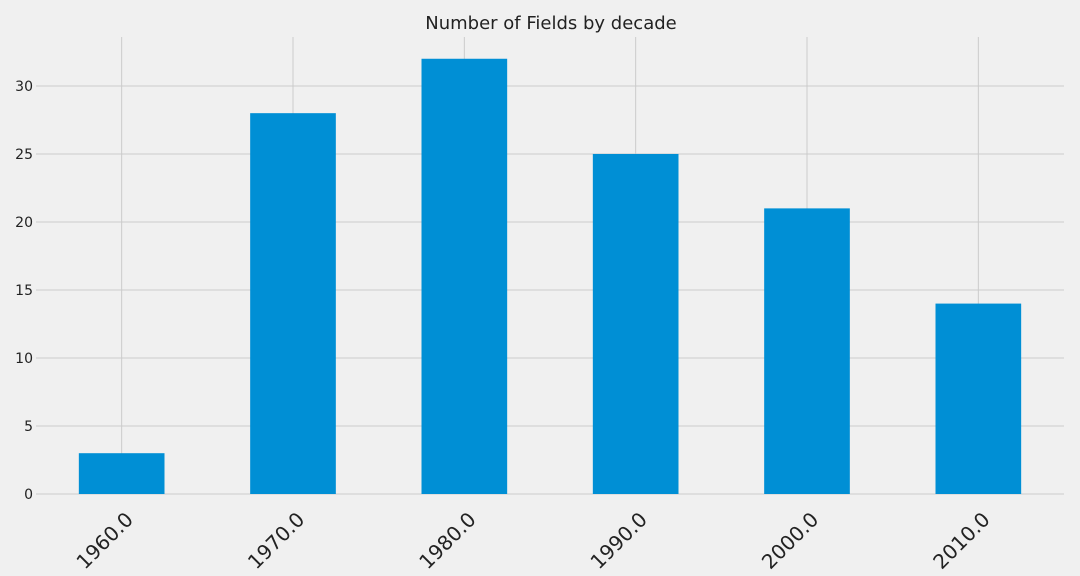  Describe the element at coordinates (550, 23) in the screenshot. I see `chart-title: Number of Fields by decade` at that location.